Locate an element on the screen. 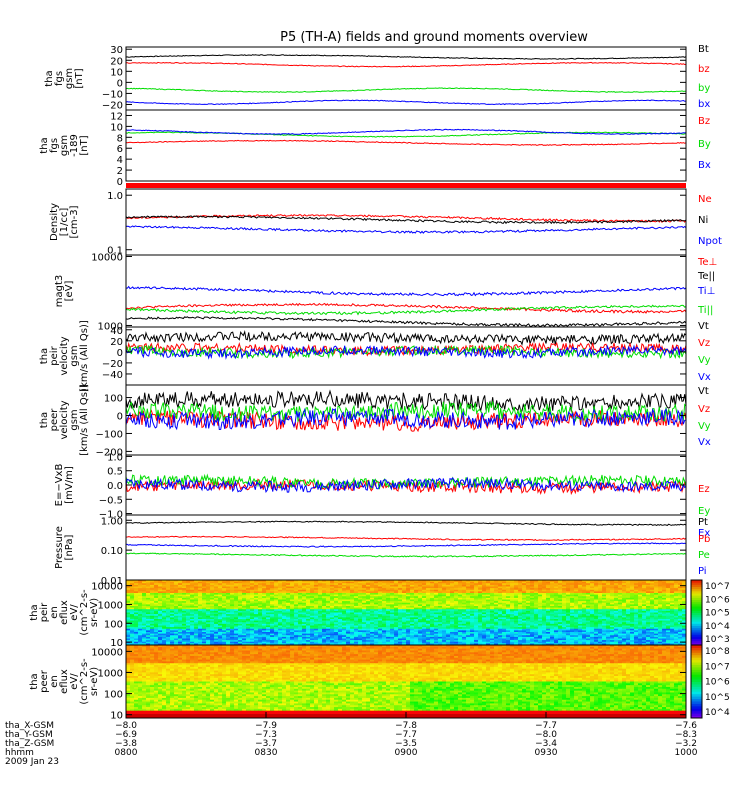 The height and width of the screenshot is (800, 750). y-axis-label-line: magt3 is located at coordinates (59, 291).